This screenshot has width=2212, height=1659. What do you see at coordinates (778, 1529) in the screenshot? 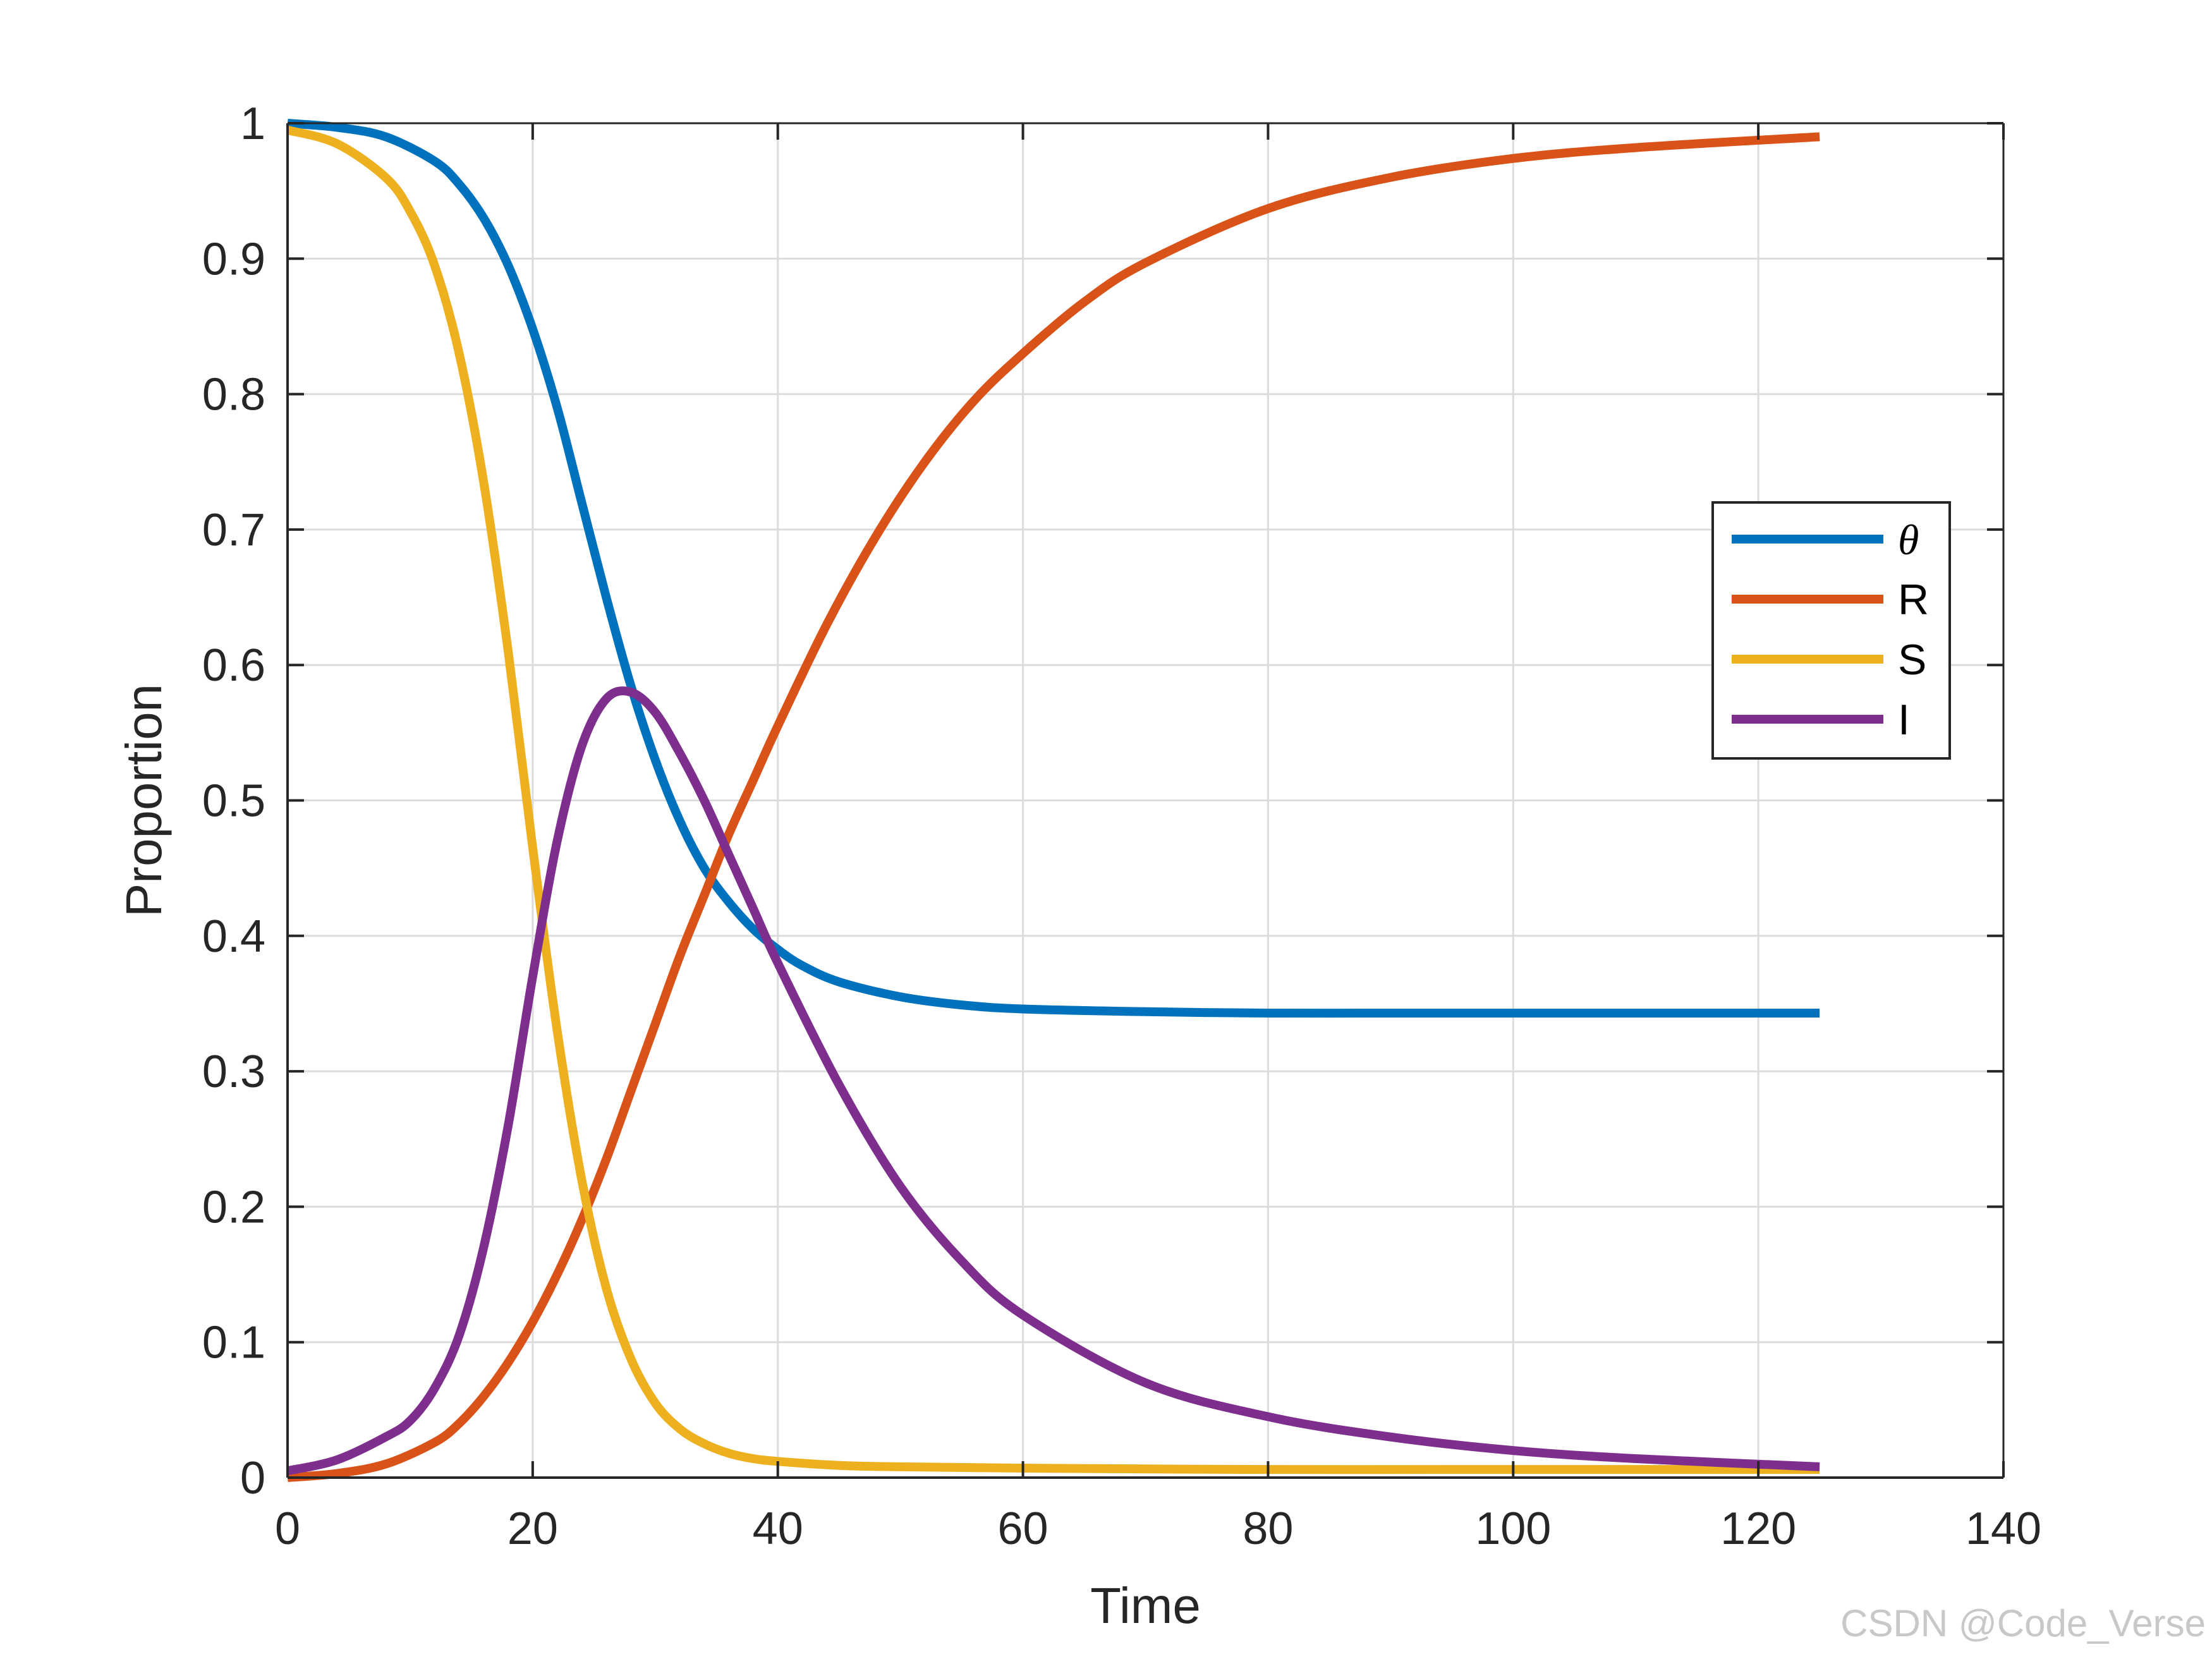
I see `x-tick-label: 40` at bounding box center [778, 1529].